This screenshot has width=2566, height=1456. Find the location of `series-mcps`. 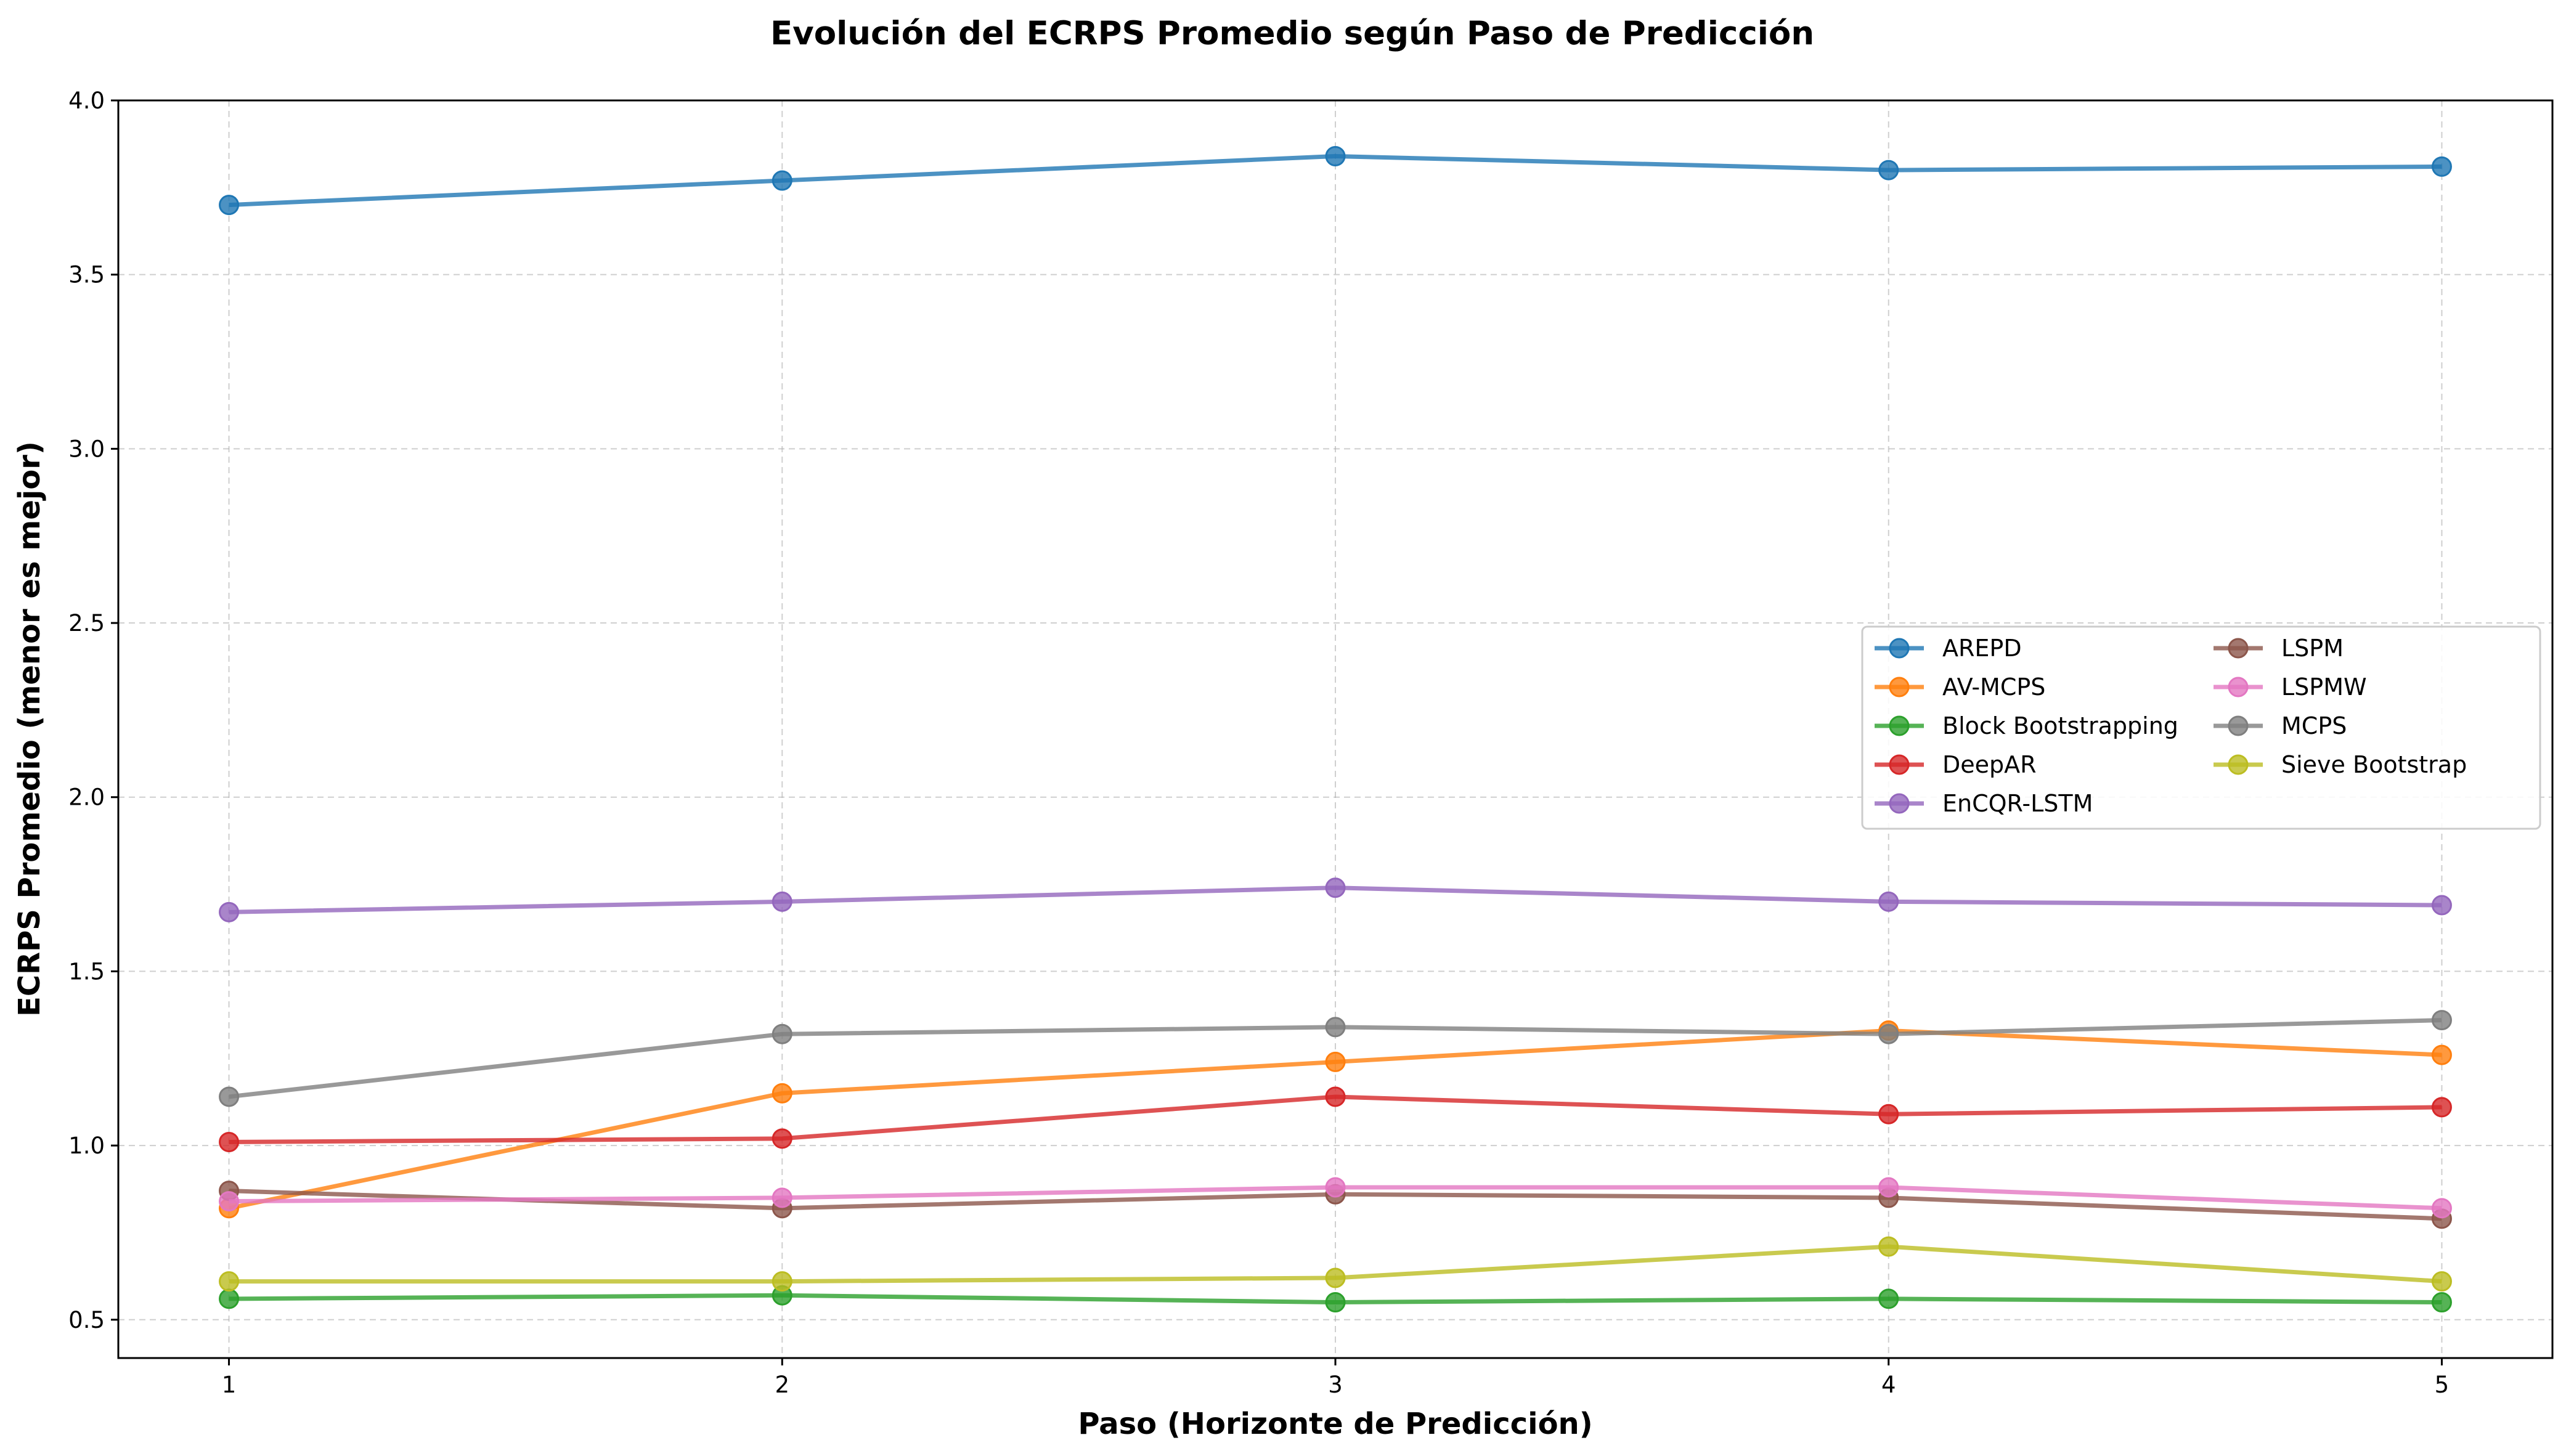

series-mcps is located at coordinates (1335, 1058).